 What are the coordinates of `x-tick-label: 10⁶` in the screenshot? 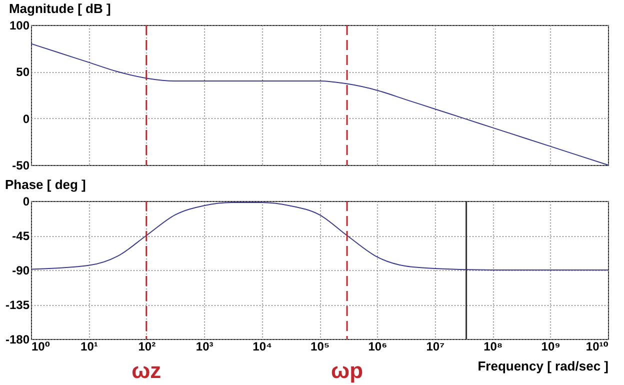 It's located at (378, 347).